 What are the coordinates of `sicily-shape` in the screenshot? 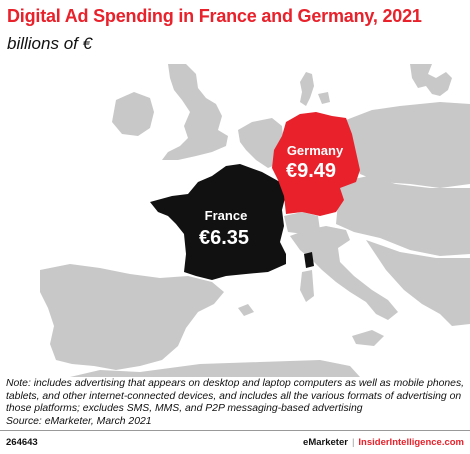 It's located at (368, 338).